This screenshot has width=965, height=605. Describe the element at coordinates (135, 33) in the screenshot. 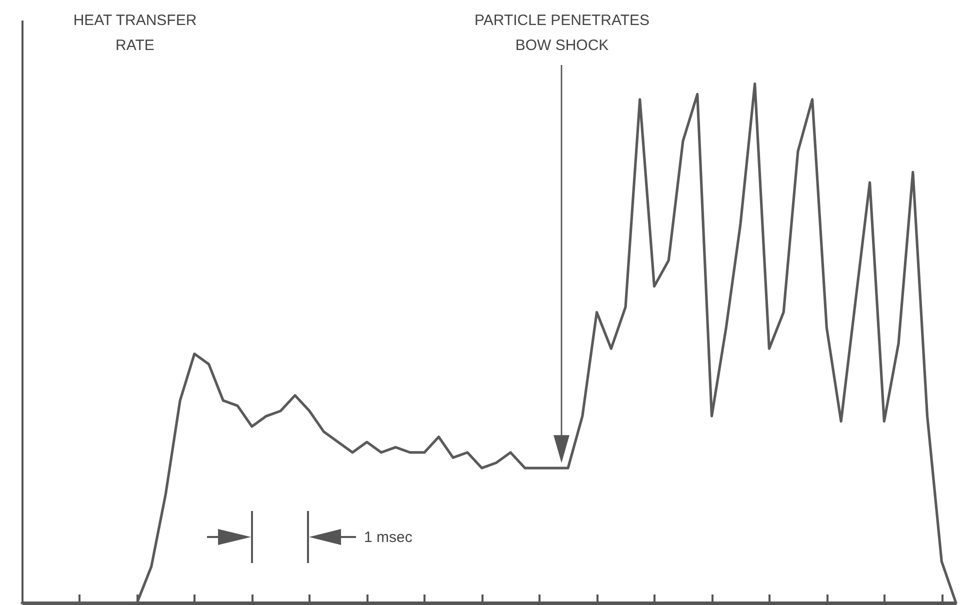

I see `y-axis-title: HEAT TRANSFER RATE` at that location.